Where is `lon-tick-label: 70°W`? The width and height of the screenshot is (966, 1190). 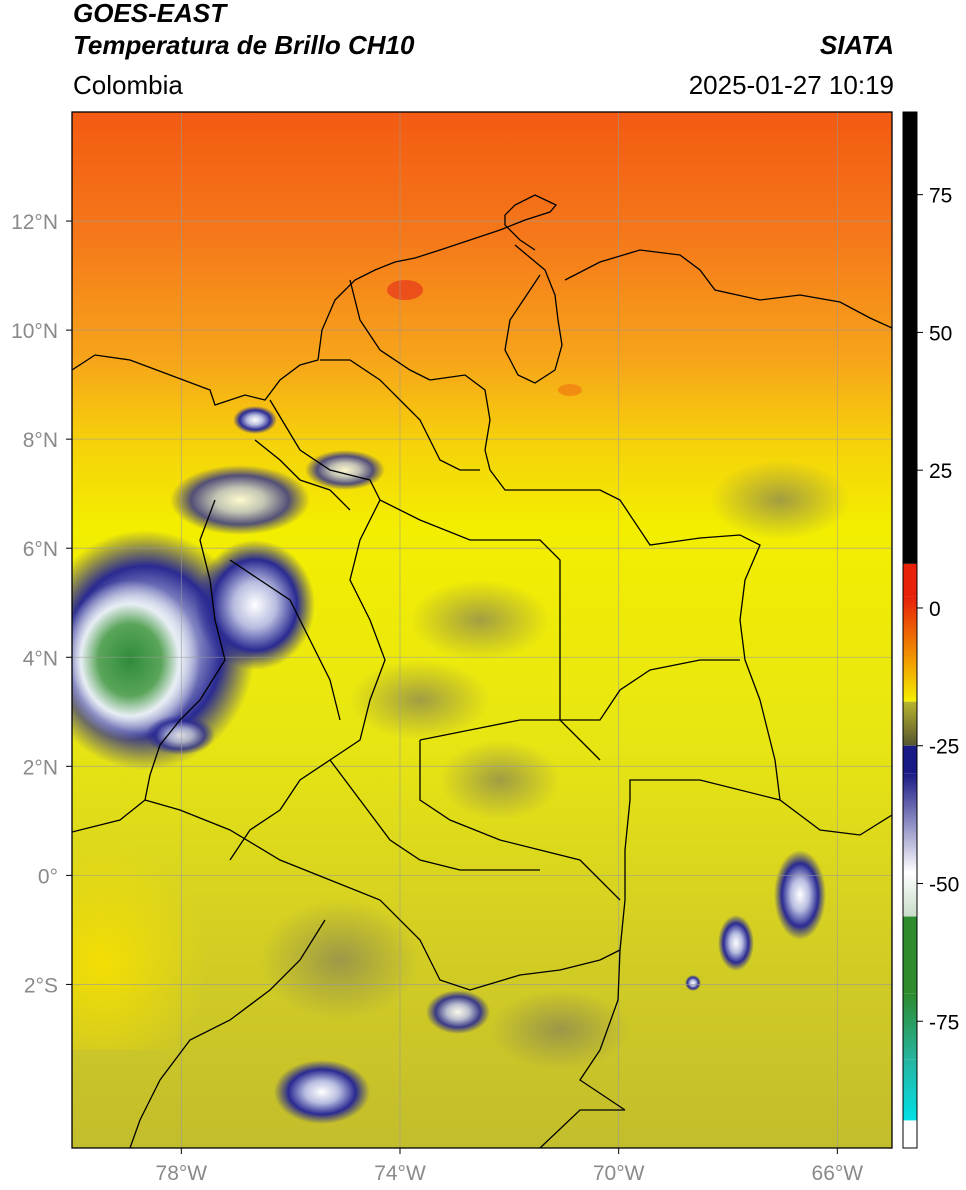
lon-tick-label: 70°W is located at coordinates (619, 1173).